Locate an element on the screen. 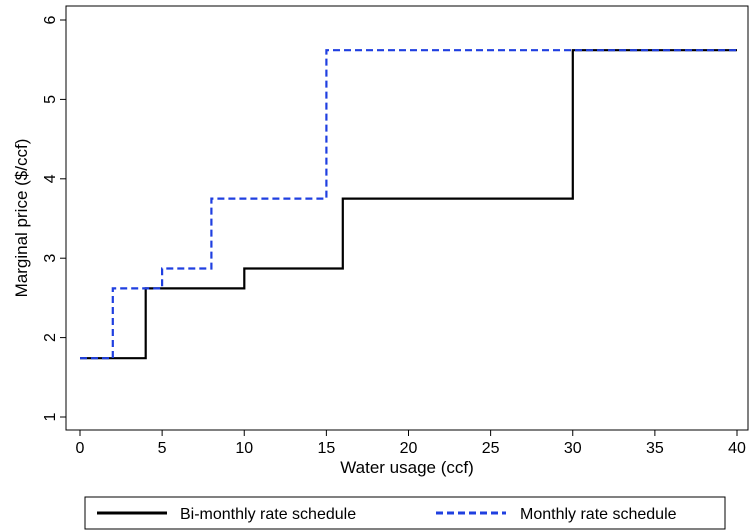 This screenshot has width=750, height=530. y-tick-label-1: 1 is located at coordinates (50, 416).